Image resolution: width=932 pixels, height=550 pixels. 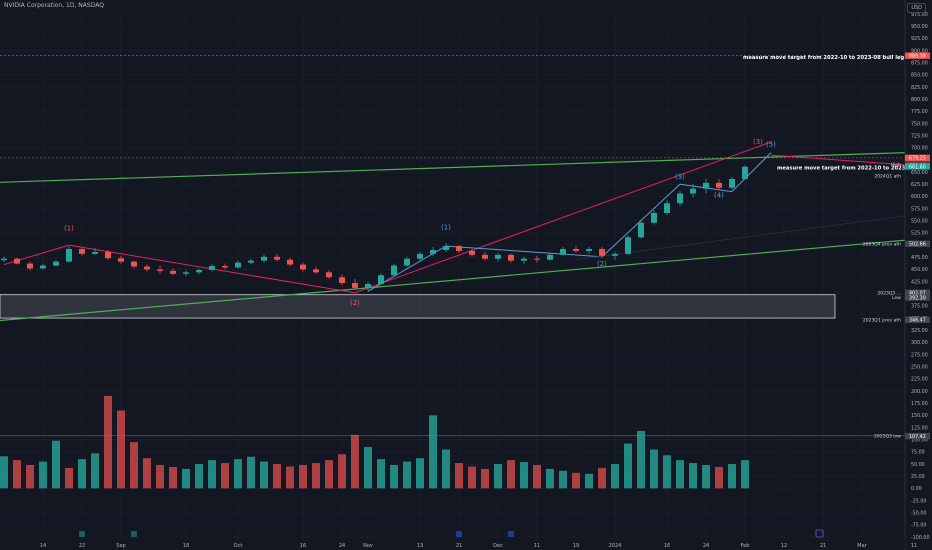 I want to click on upper-trend-line, so click(x=453, y=167).